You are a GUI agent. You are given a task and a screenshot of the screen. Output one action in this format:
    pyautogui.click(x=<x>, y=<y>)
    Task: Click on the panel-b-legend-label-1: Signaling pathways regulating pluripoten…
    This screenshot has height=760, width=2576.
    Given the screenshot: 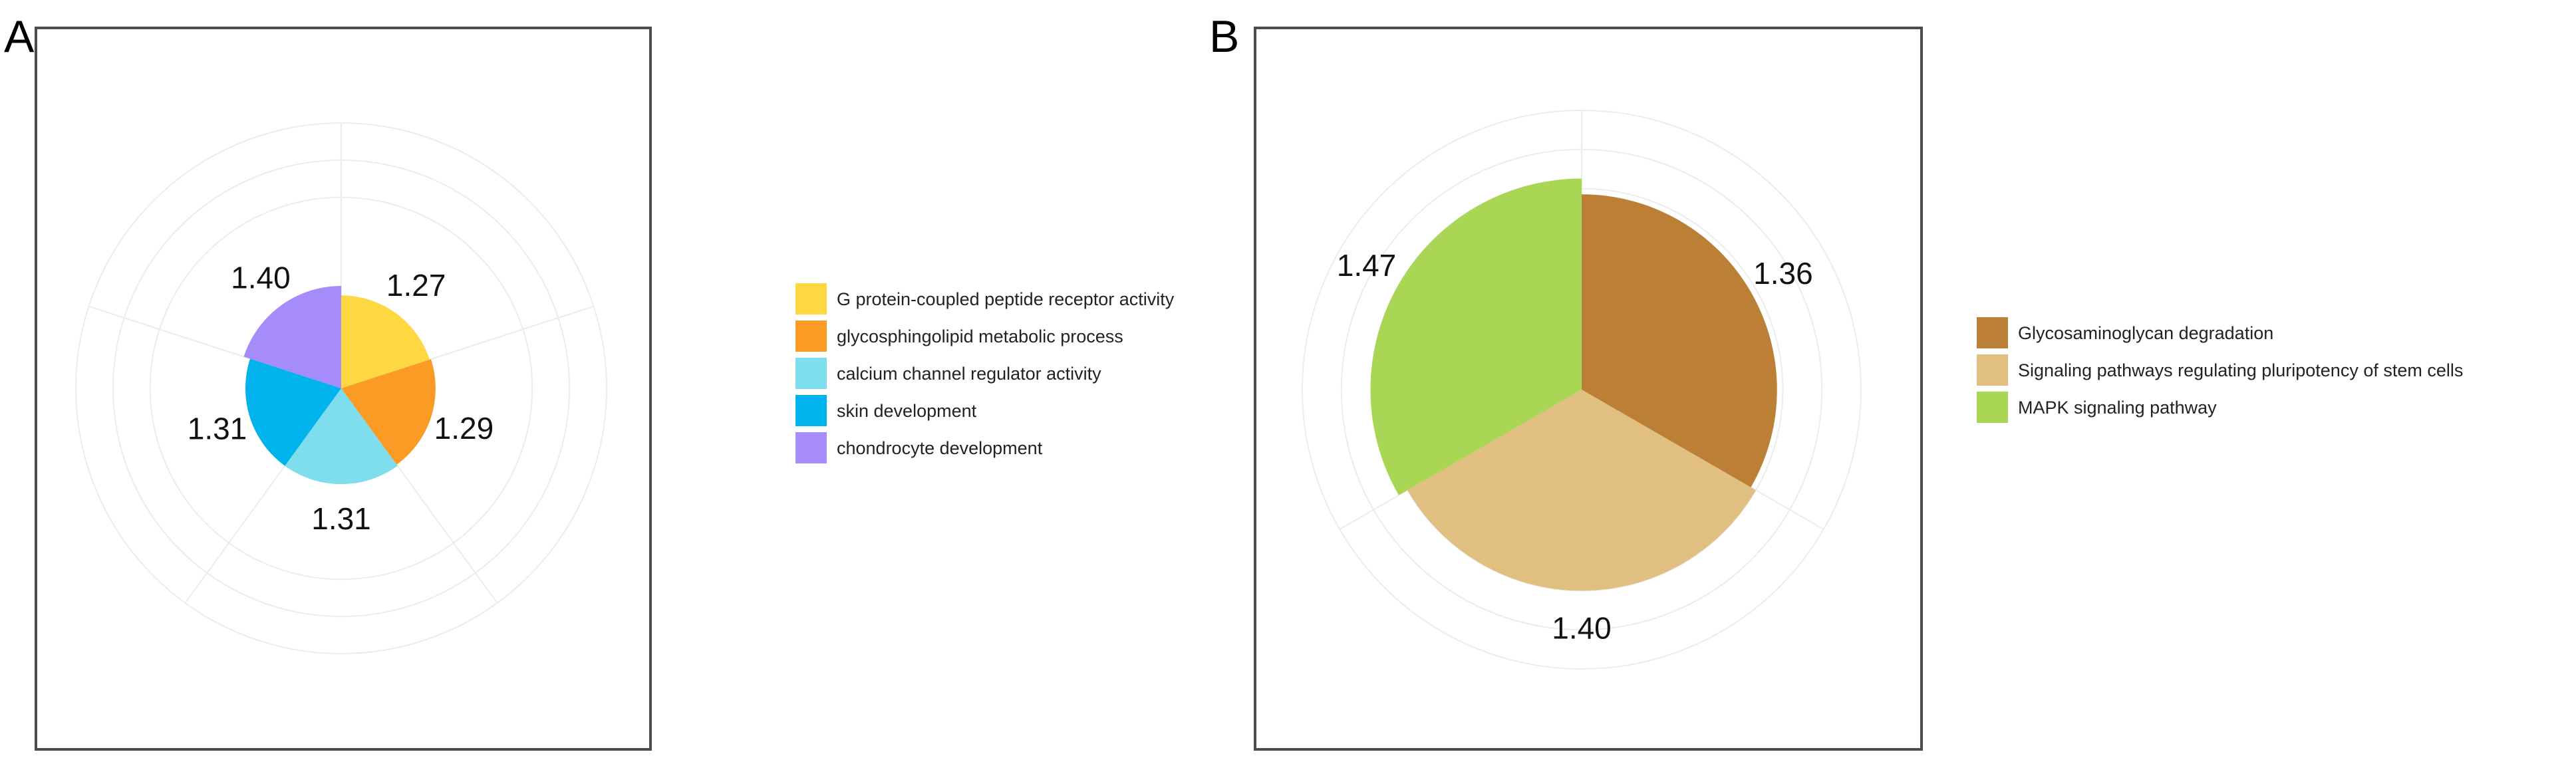 What is the action you would take?
    pyautogui.click(x=2240, y=370)
    